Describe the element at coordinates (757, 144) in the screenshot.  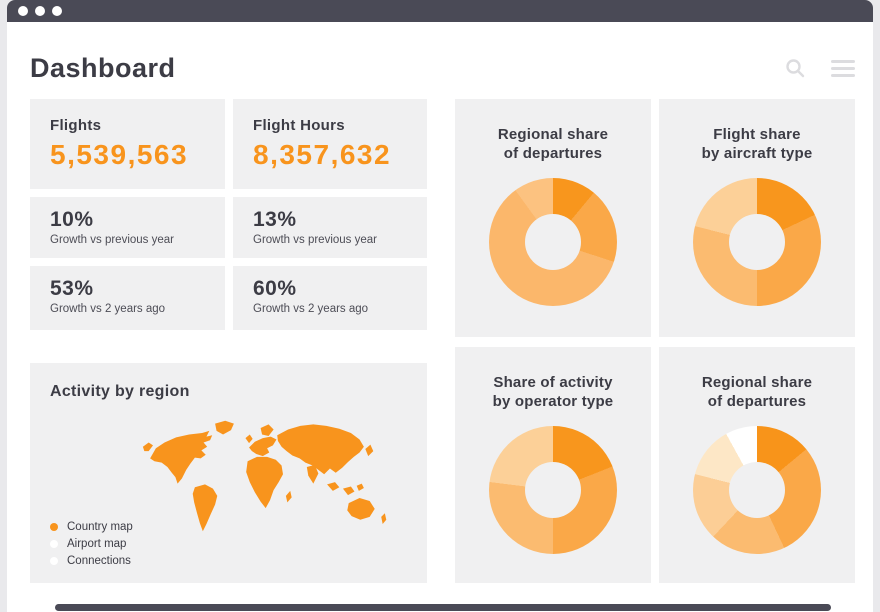
I see `chart-title: Flight share by aircraft type` at that location.